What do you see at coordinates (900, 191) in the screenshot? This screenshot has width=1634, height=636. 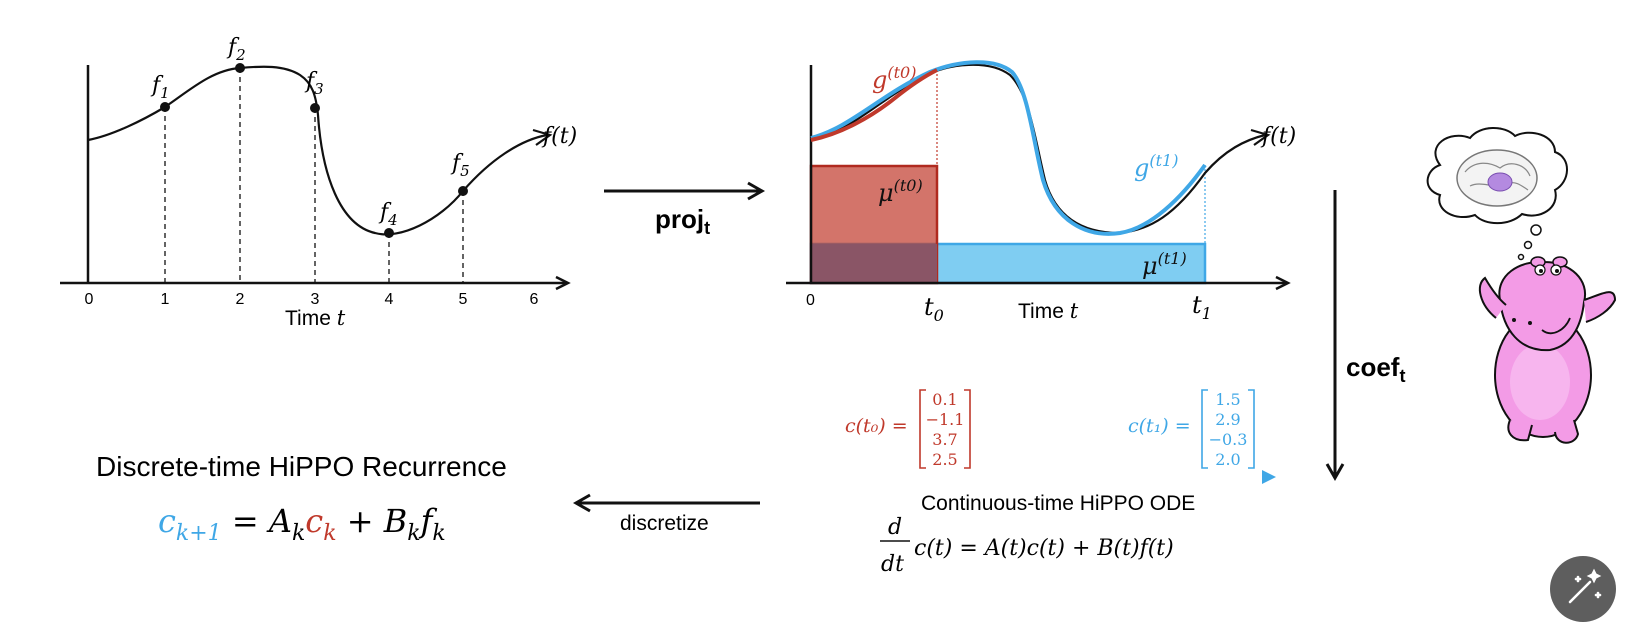 I see `mu-t0-label: μ(t0)` at bounding box center [900, 191].